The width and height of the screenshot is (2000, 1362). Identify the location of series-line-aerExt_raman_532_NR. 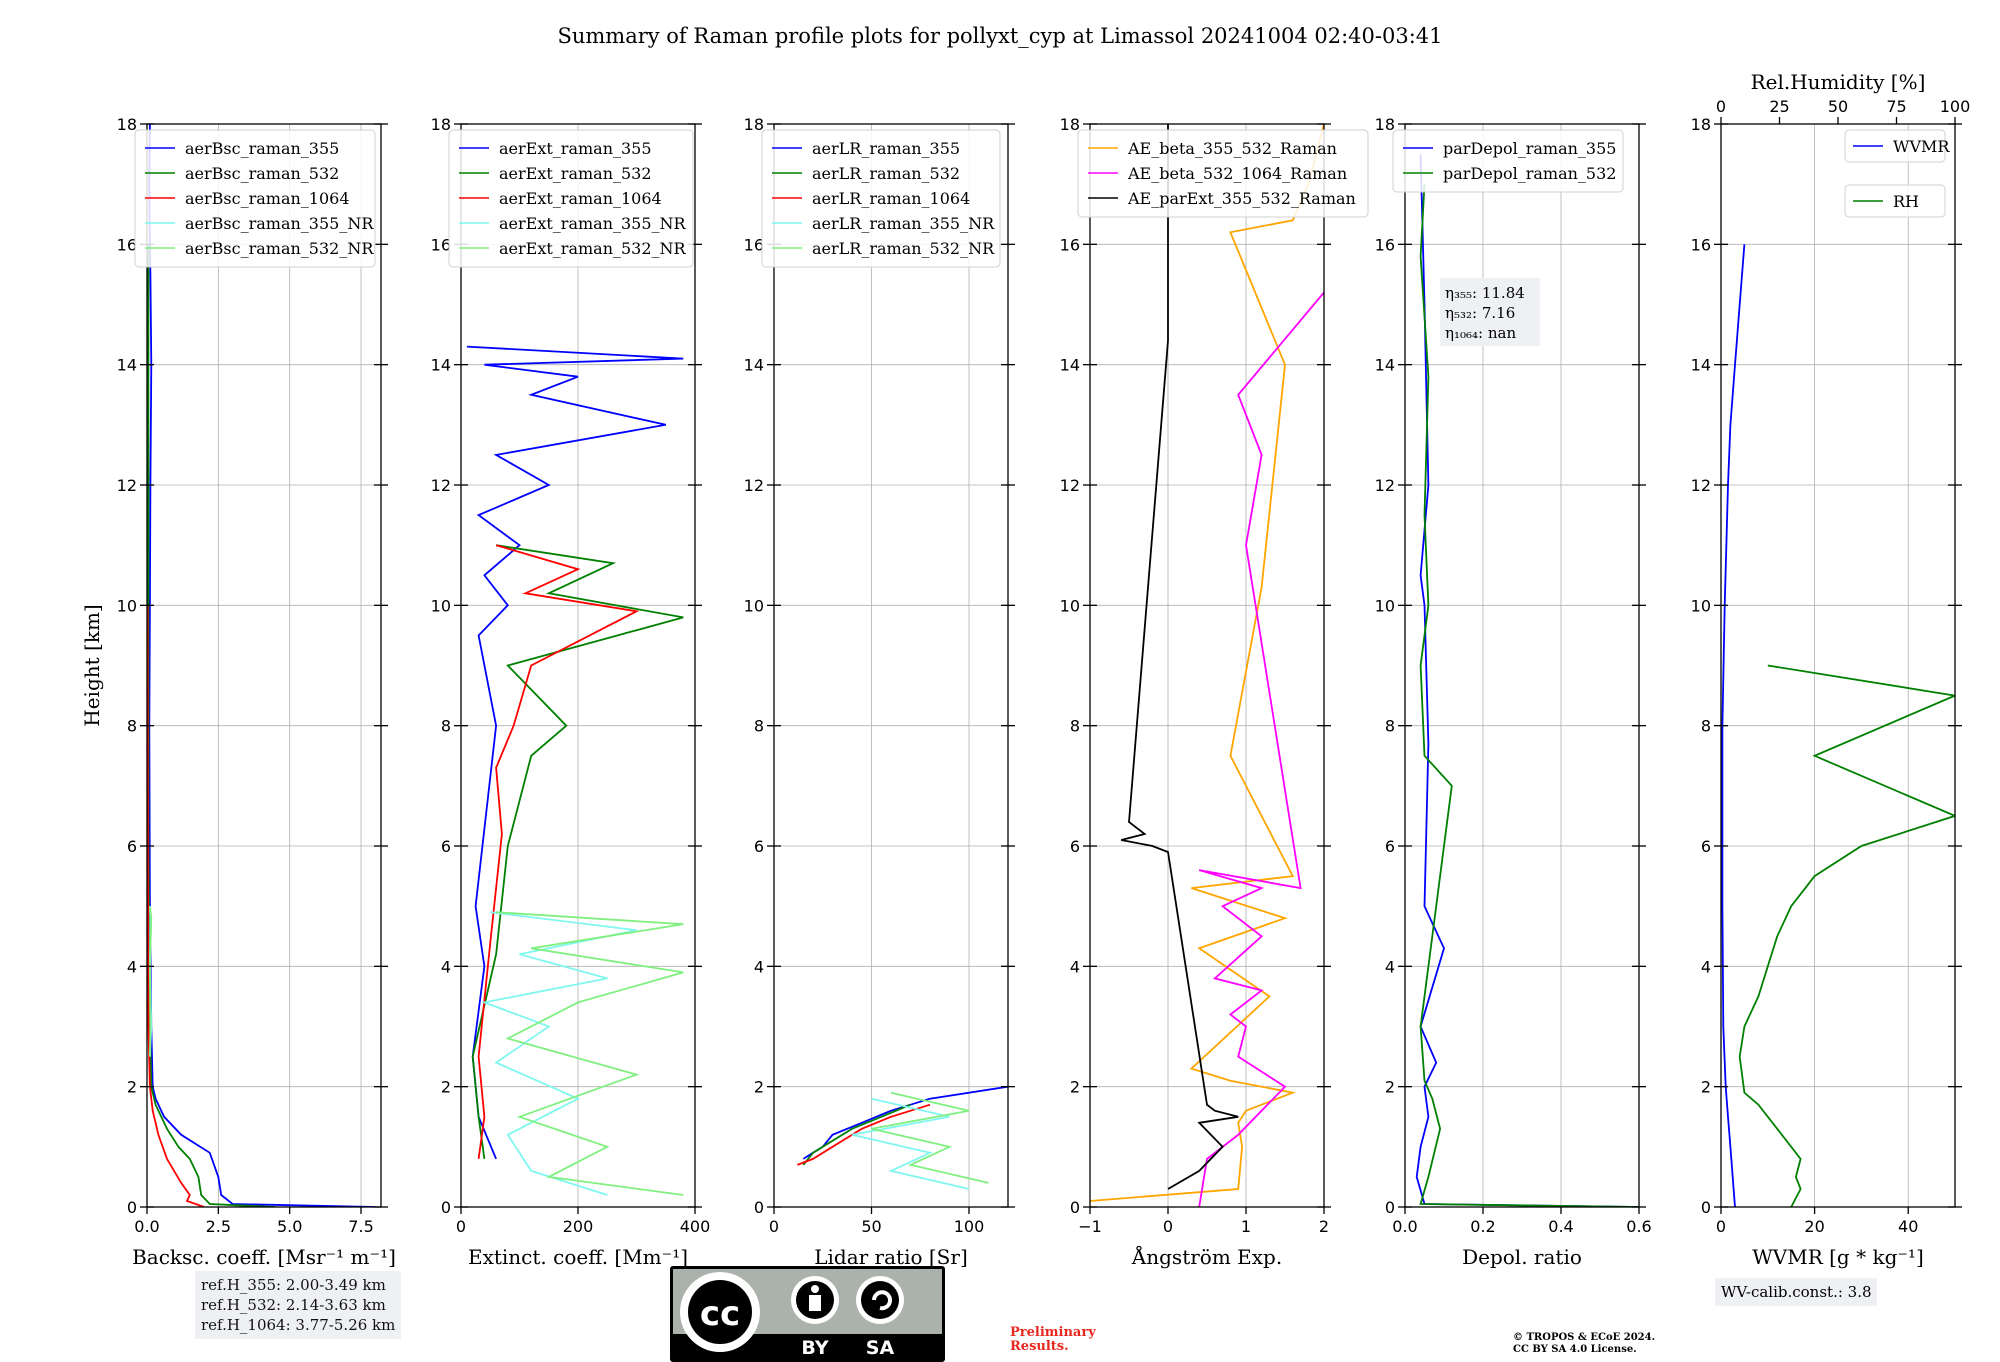
(590, 1053).